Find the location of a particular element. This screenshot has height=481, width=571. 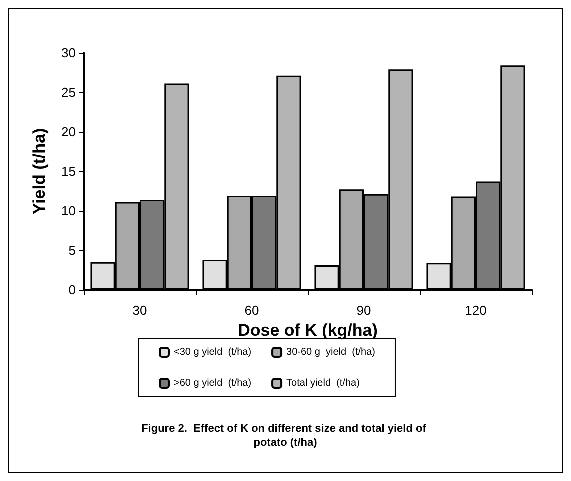

legend-label: 30-60 g yield (t/ha) is located at coordinates (331, 352).